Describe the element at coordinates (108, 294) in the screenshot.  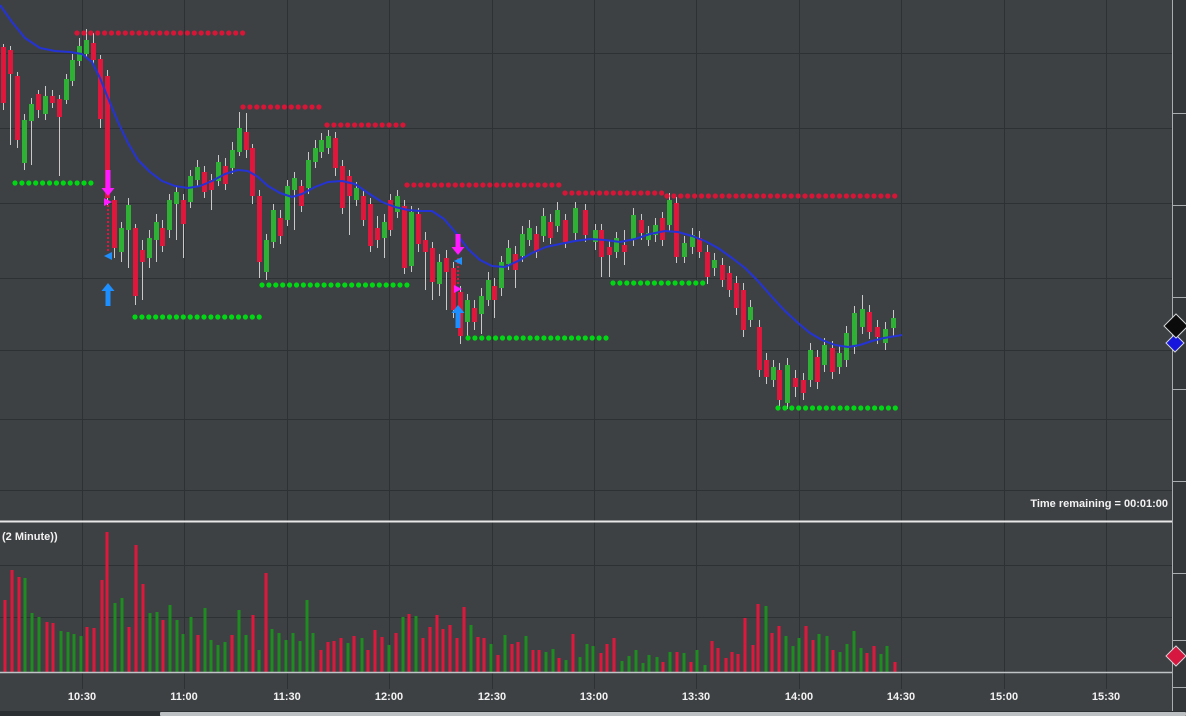
I see `buy-signal-arrow` at that location.